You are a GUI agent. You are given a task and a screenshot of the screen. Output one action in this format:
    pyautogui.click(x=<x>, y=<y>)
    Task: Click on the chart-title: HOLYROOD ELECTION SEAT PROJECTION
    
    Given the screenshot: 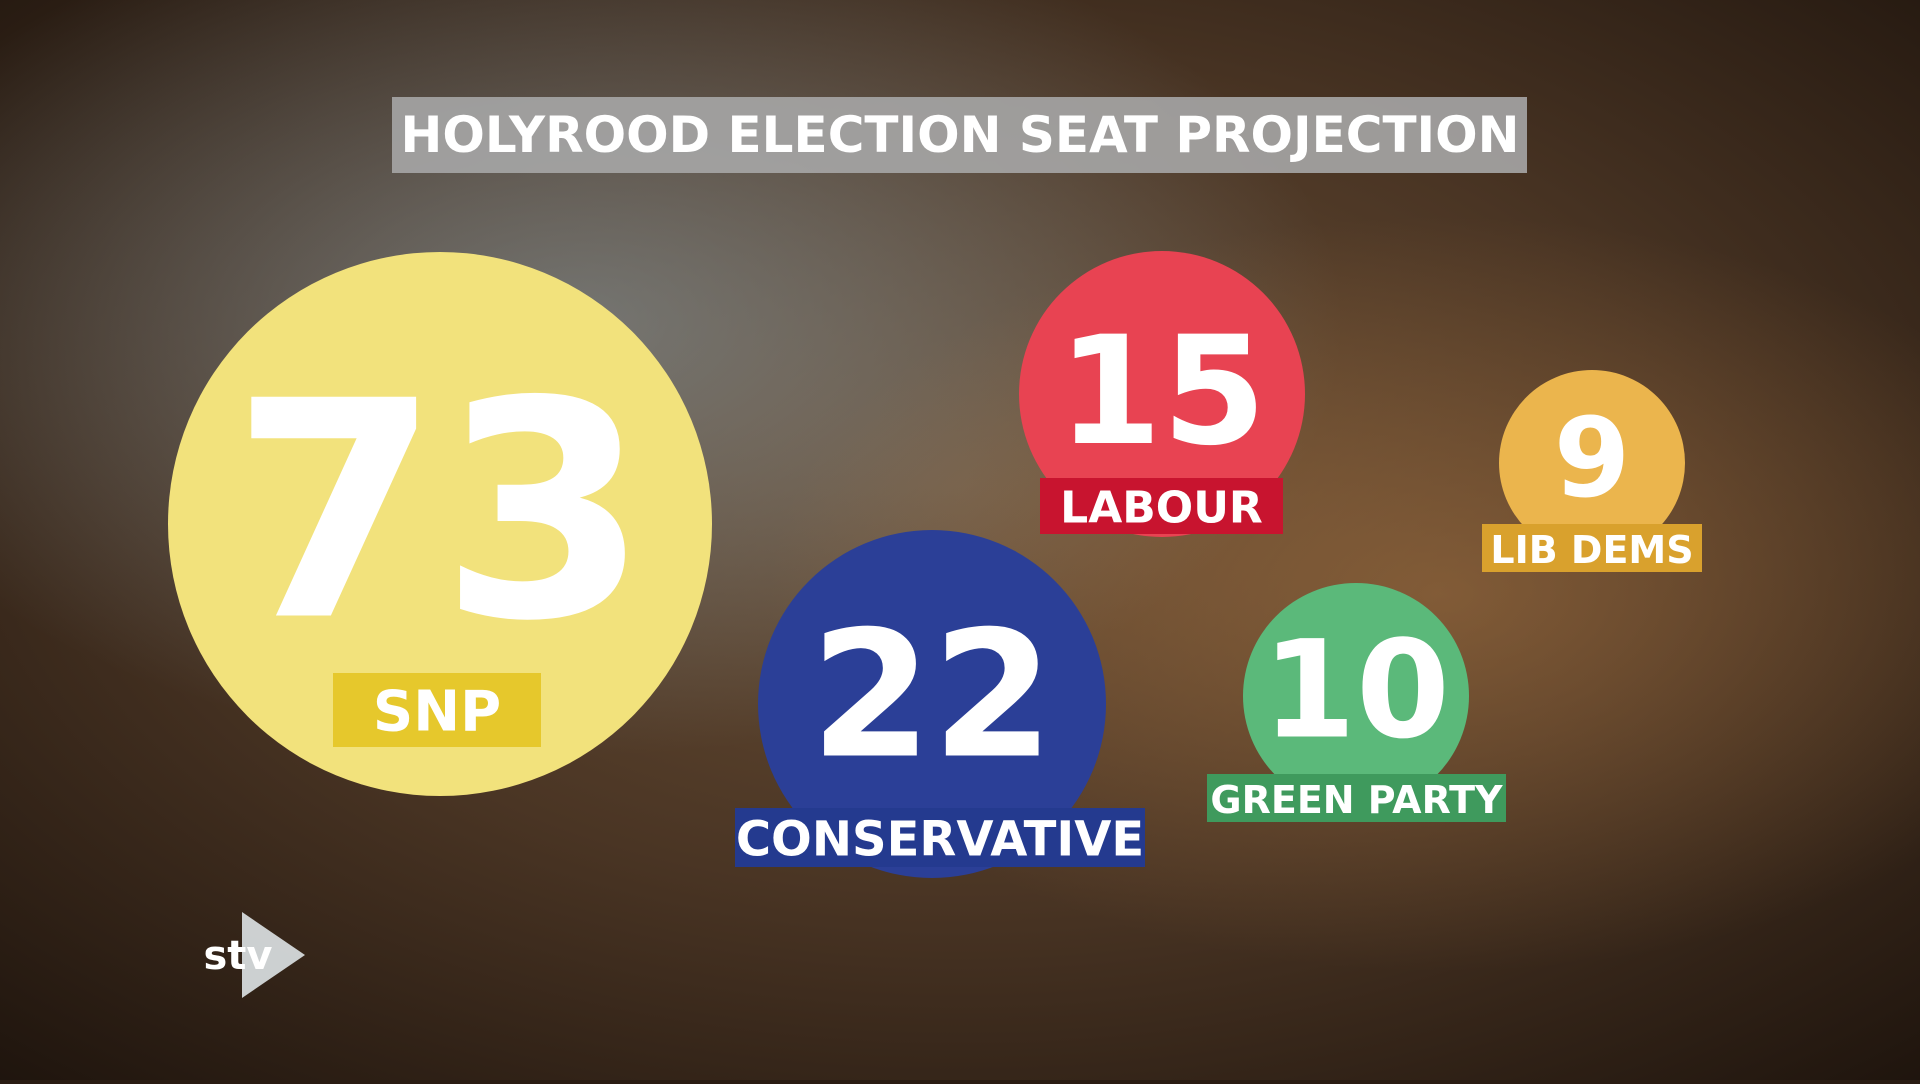 What is the action you would take?
    pyautogui.click(x=959, y=135)
    